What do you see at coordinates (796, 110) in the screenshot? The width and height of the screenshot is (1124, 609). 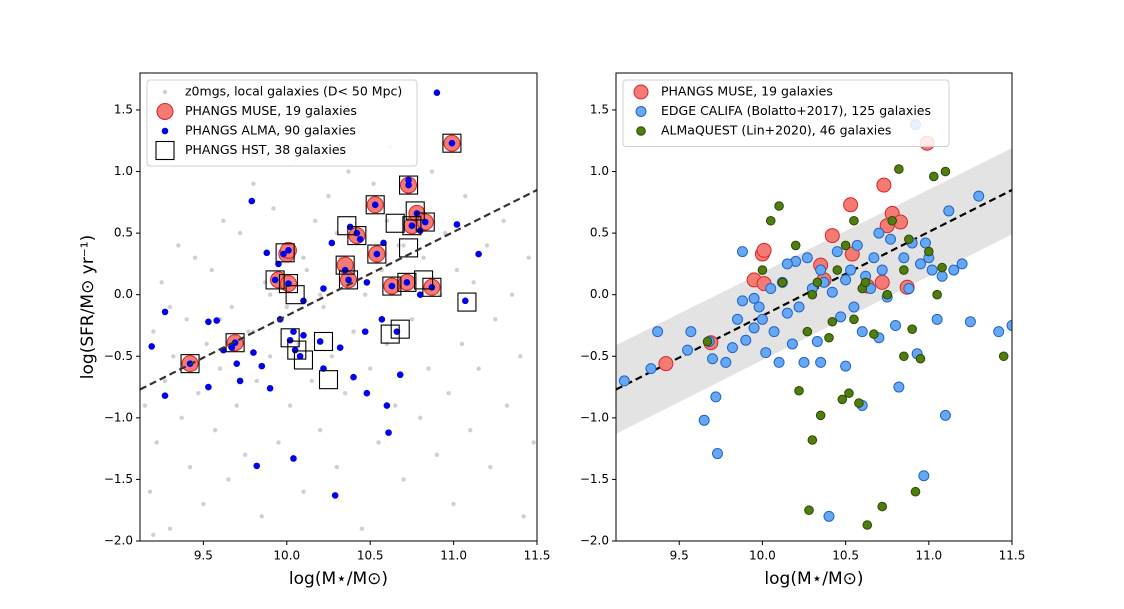 I see `legend-label: EDGE CALIFA (Bolatto+2017), 125 galaxies` at bounding box center [796, 110].